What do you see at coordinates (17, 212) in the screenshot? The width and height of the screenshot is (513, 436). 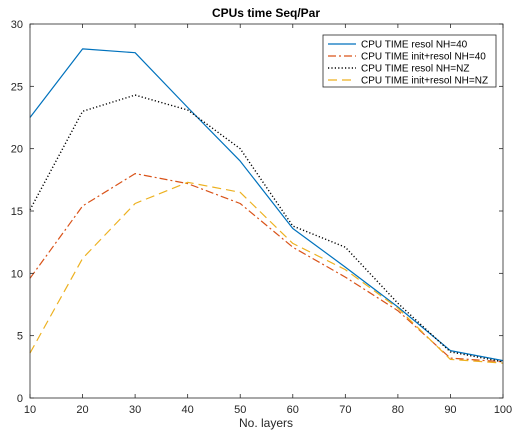 I see `y-tick-label: 15` at bounding box center [17, 212].